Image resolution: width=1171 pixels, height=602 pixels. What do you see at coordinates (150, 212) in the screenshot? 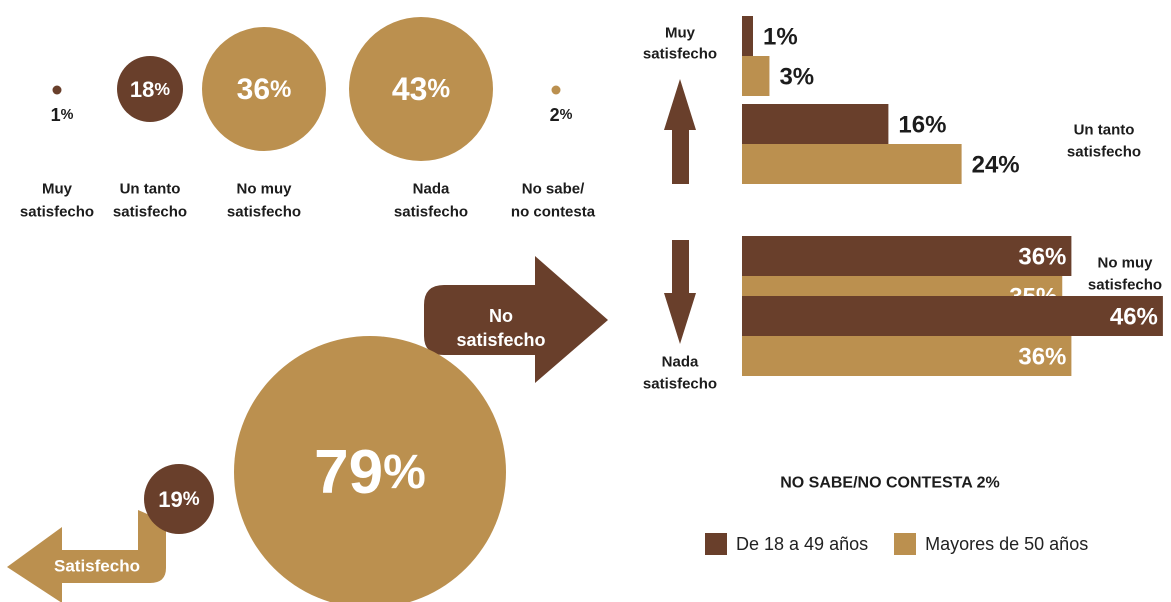
I see `bubble-label-2-line-2: satisfecho` at bounding box center [150, 212].